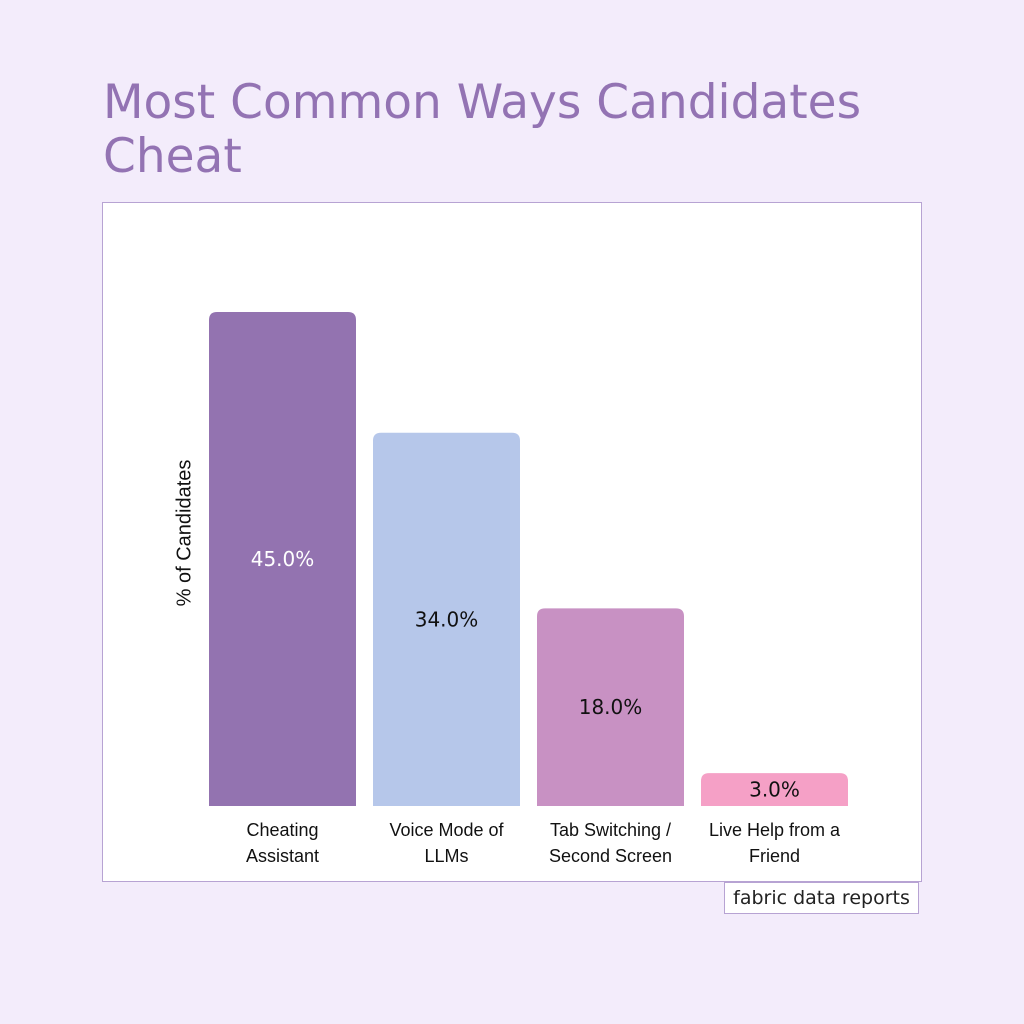 This screenshot has width=1024, height=1024. I want to click on bar-value-label-2: 34.0%, so click(447, 619).